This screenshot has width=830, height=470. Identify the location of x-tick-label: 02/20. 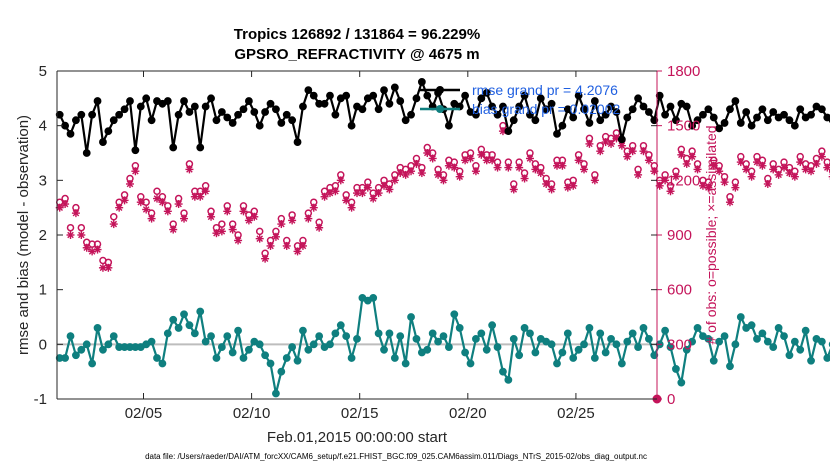
(468, 413).